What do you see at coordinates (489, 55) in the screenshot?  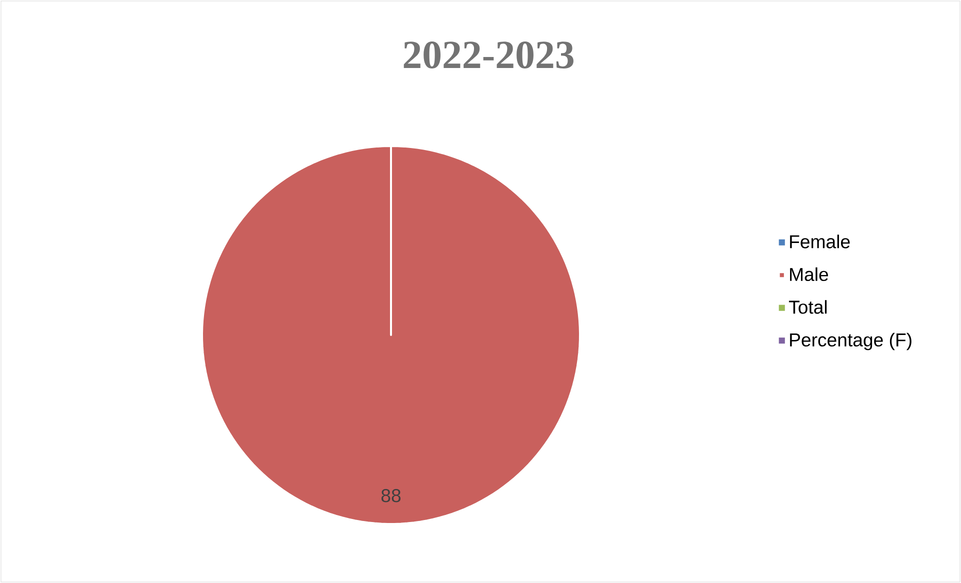 I see `chart-title: 2022-2023` at bounding box center [489, 55].